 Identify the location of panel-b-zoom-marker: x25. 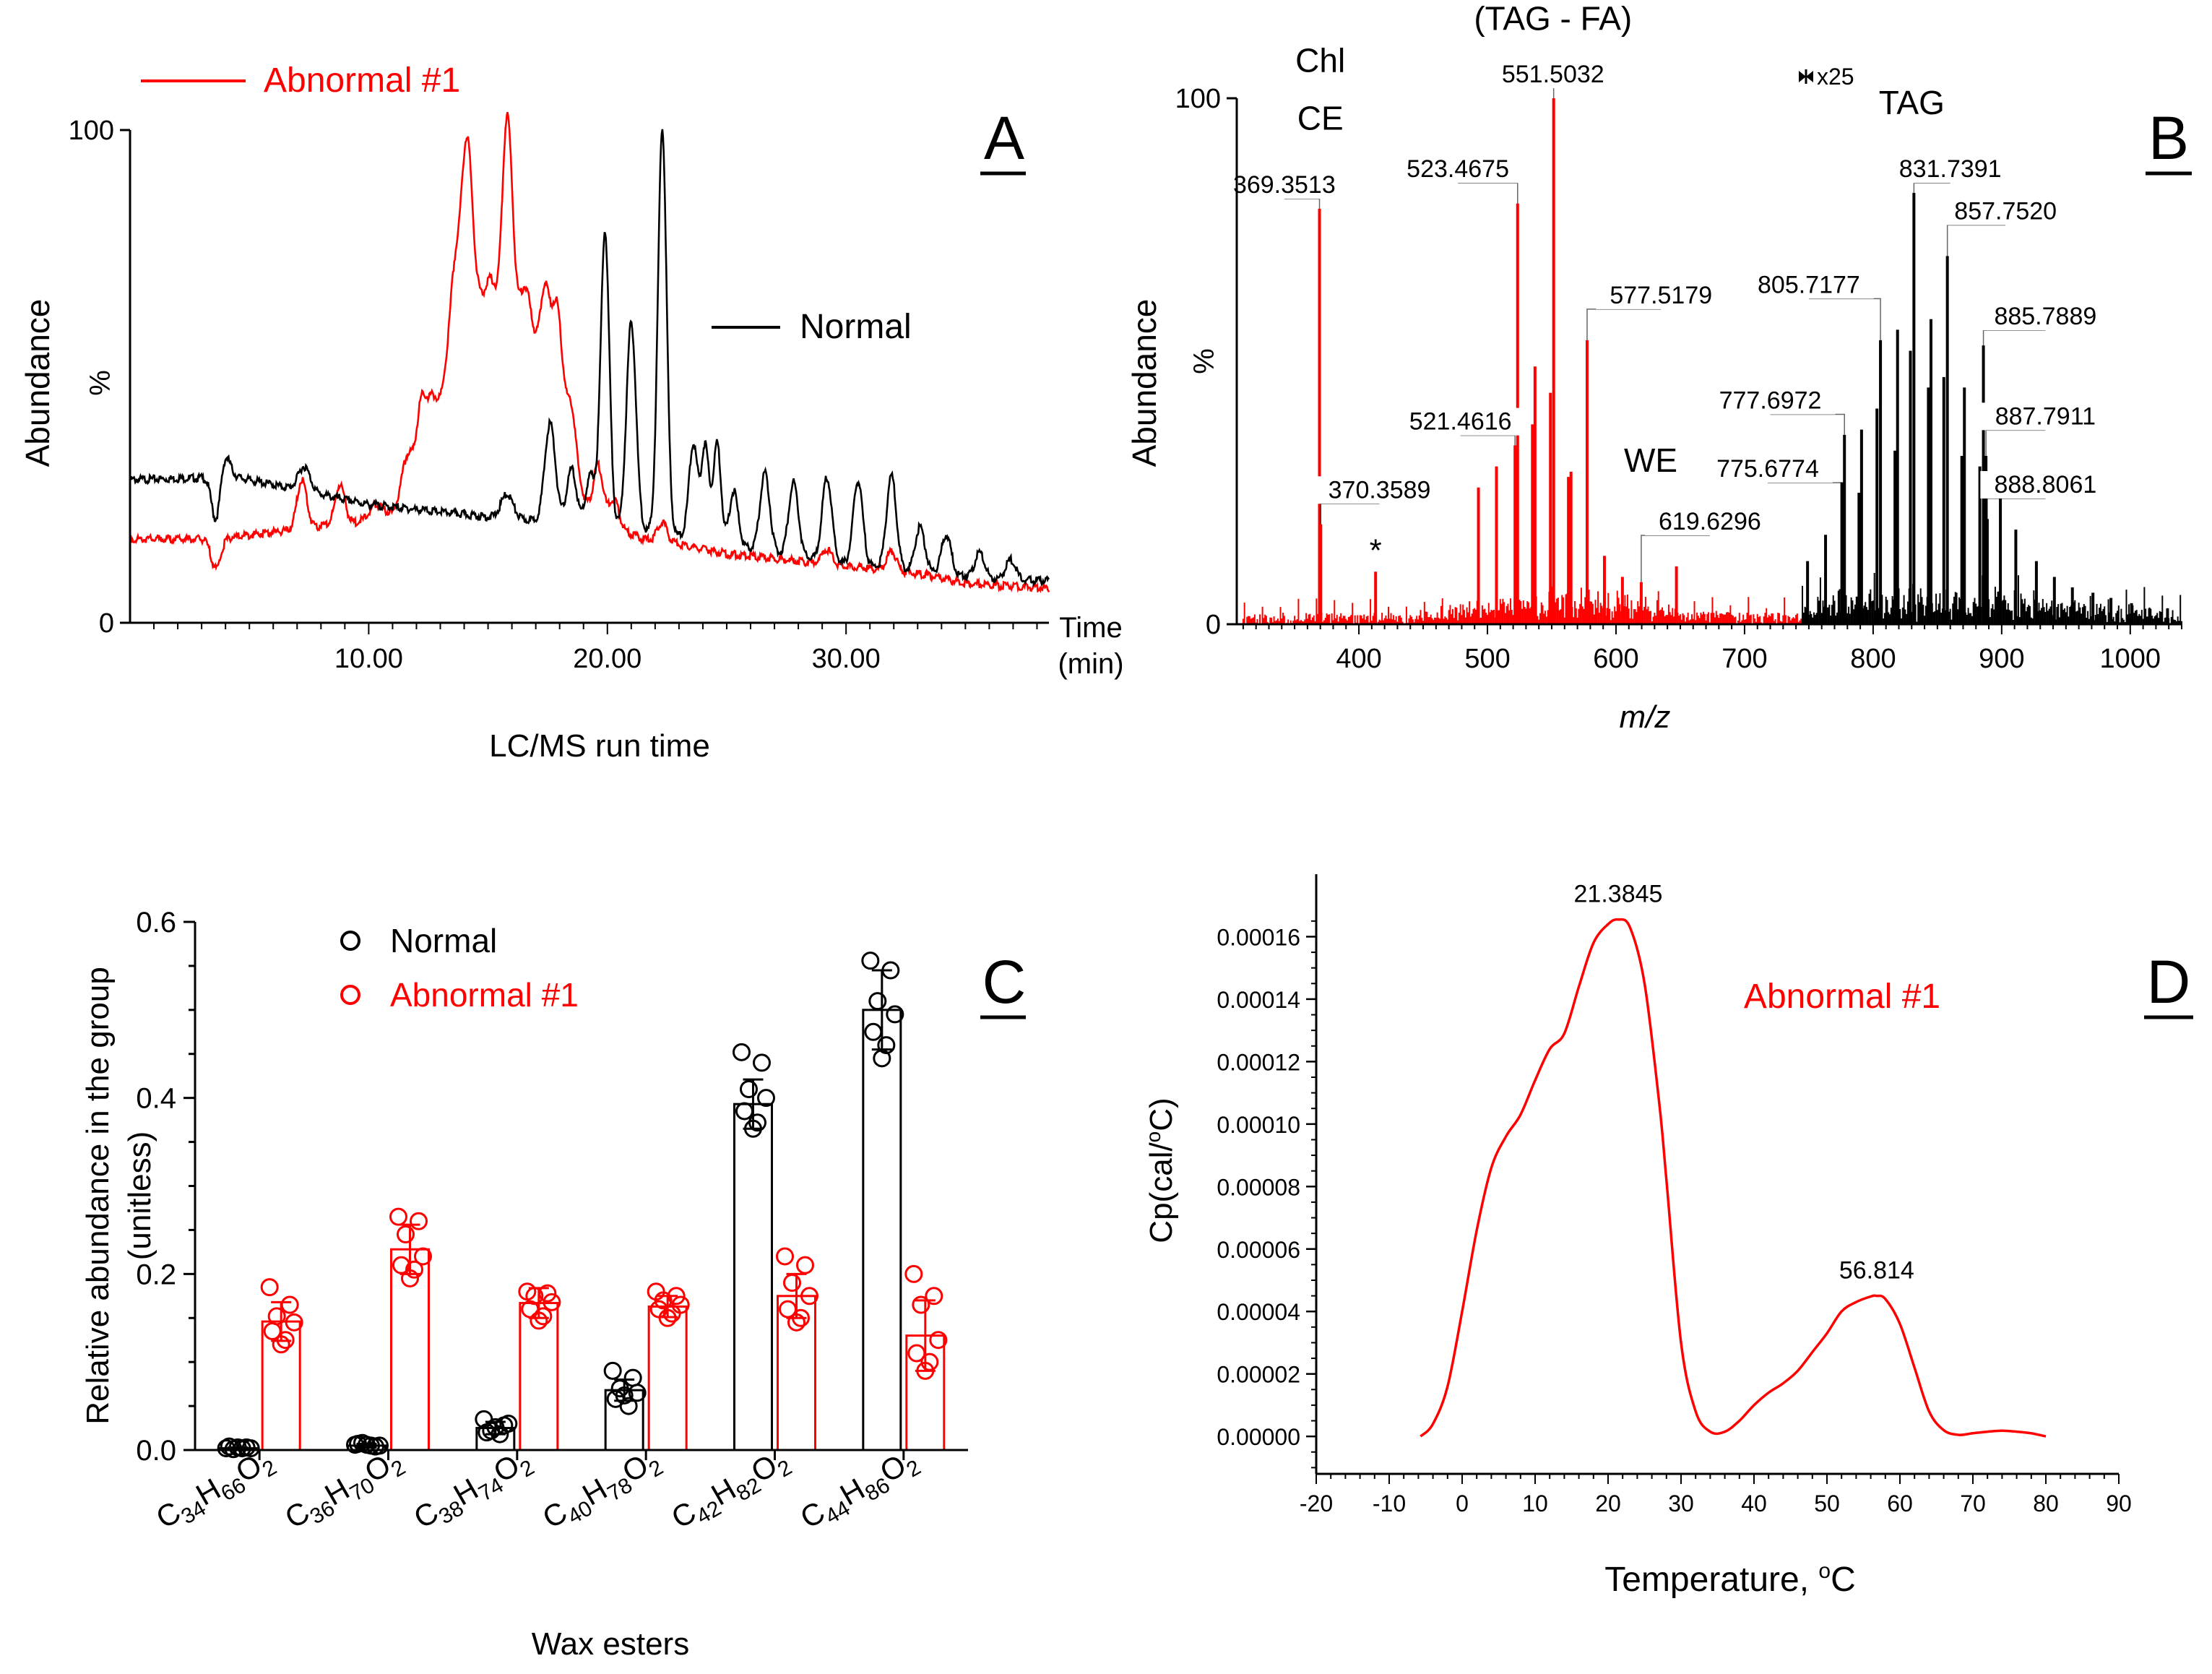
(1827, 77).